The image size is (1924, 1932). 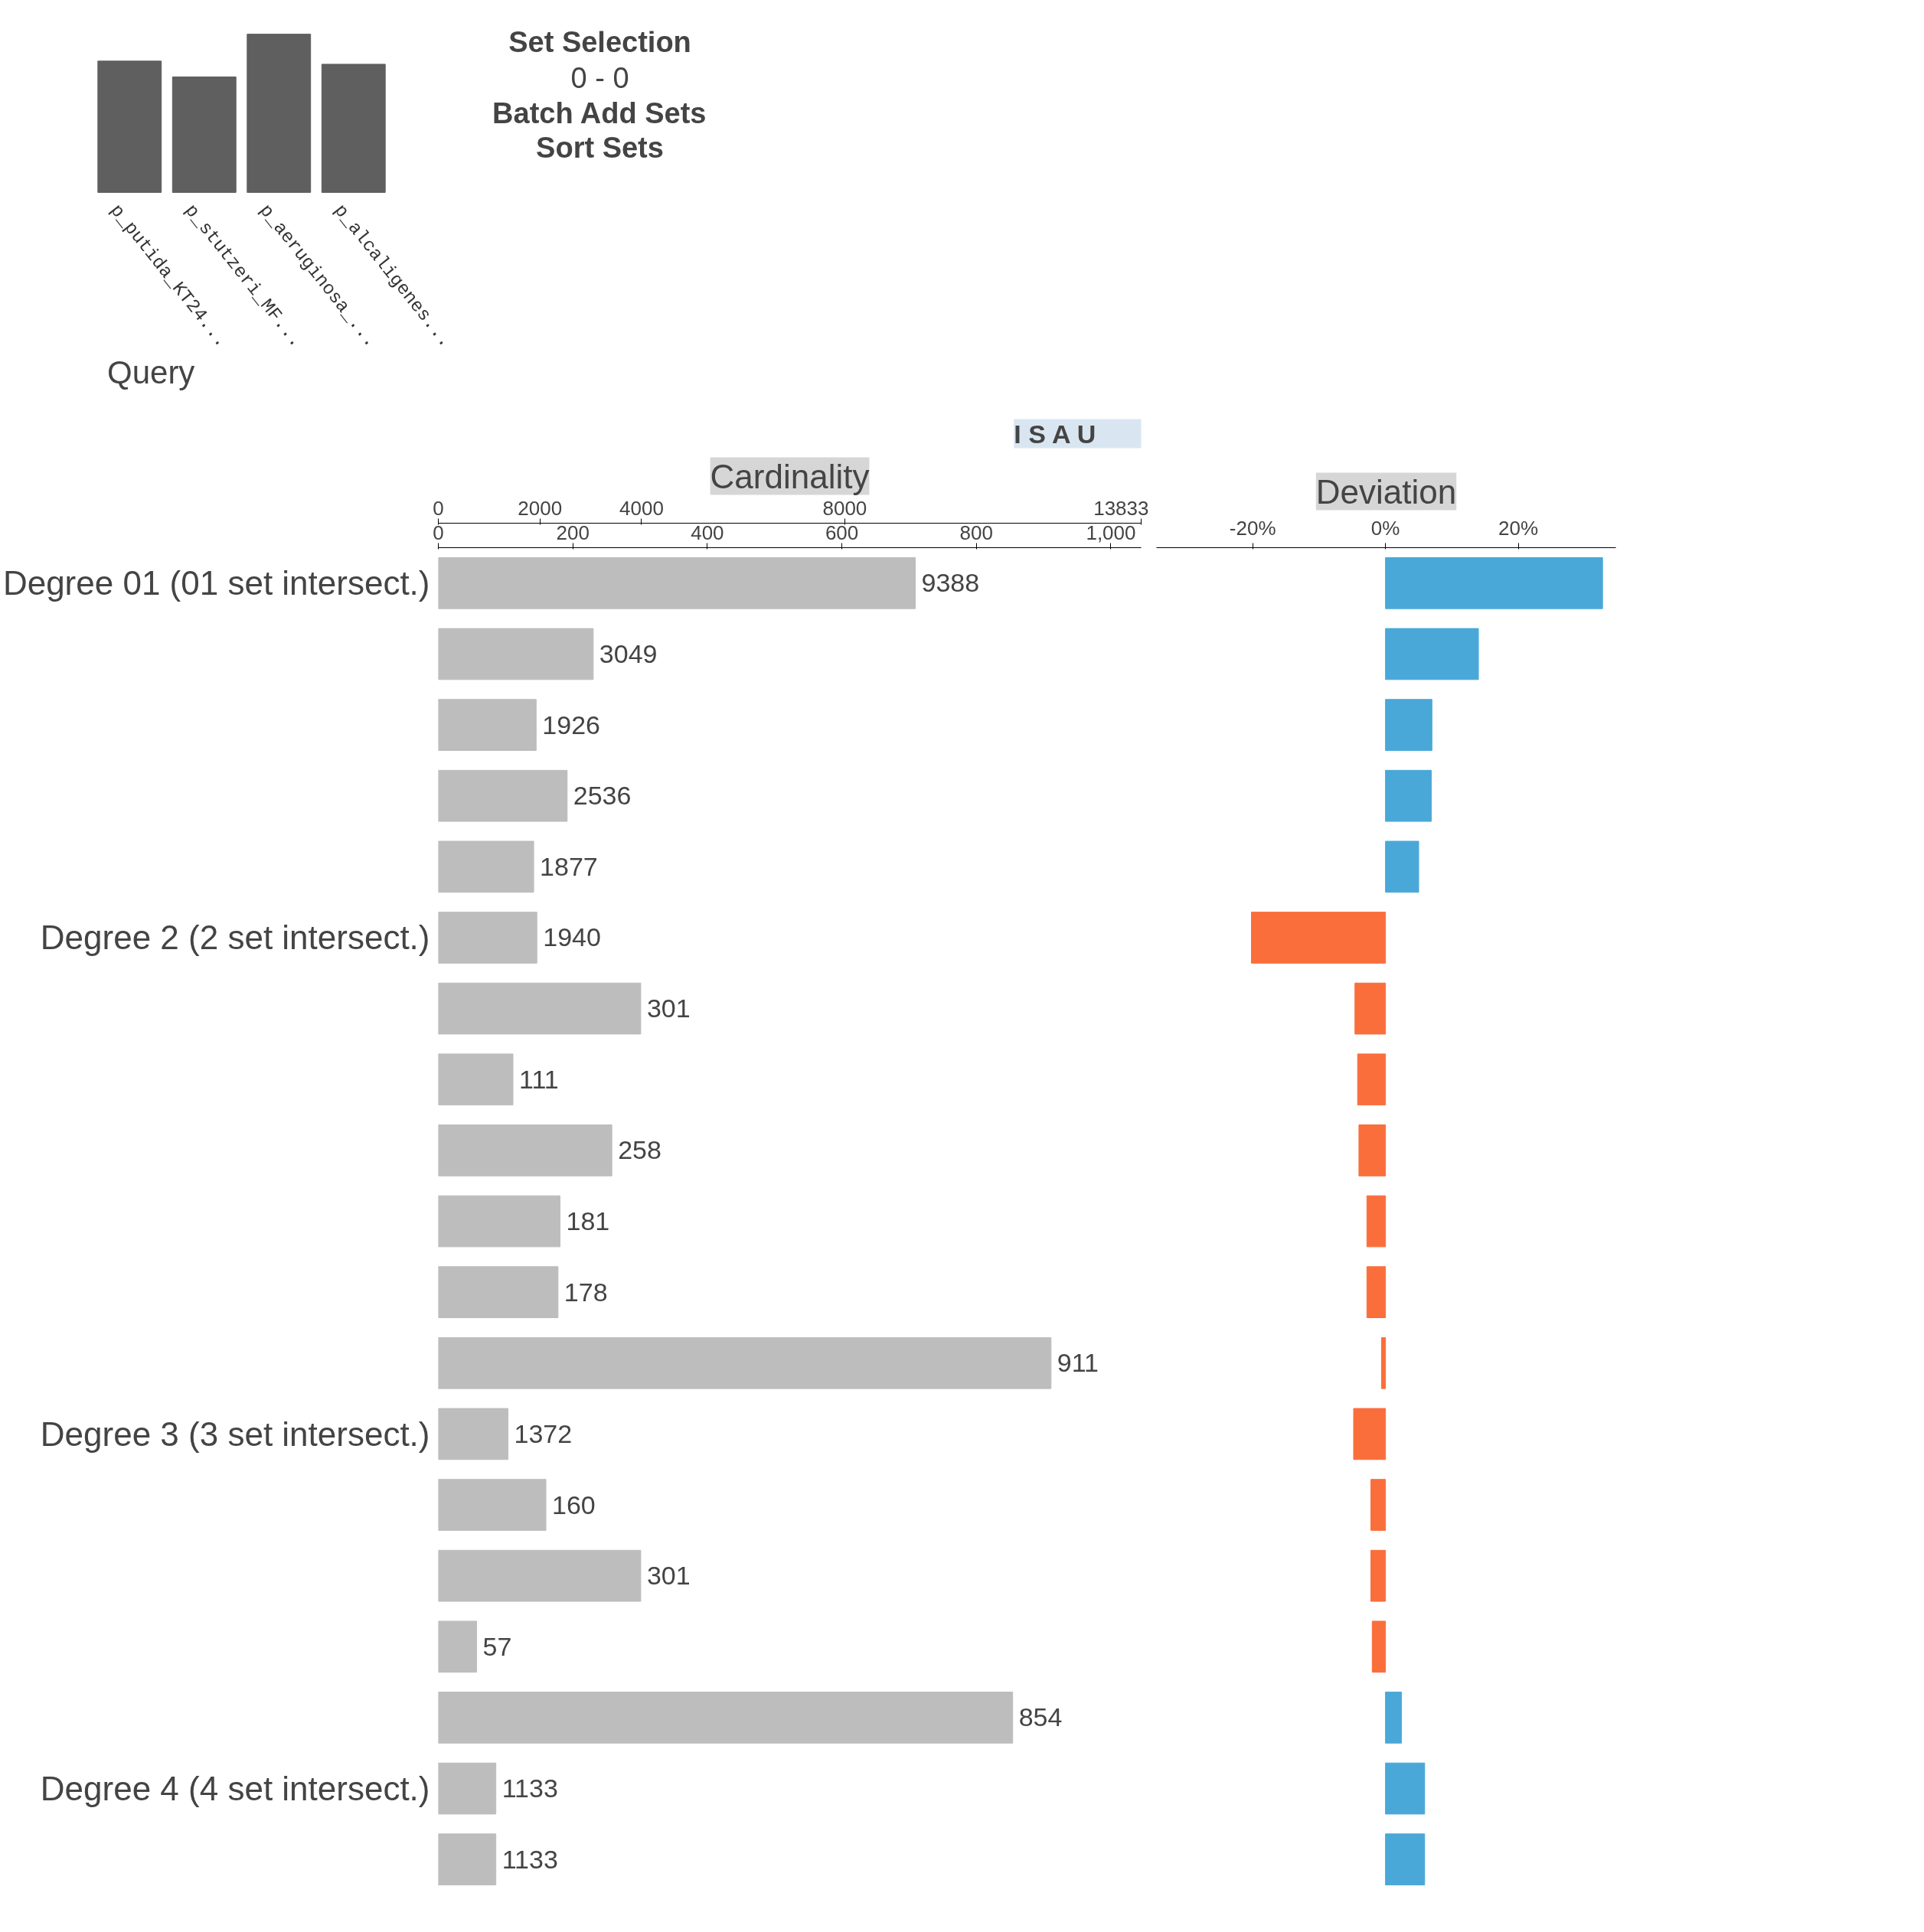 I want to click on data-label: 111, so click(x=539, y=1079).